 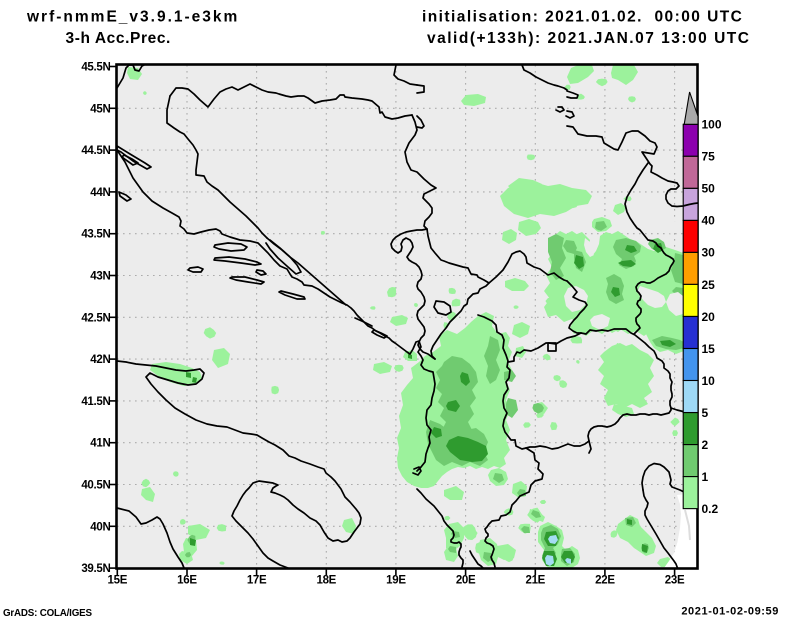 What do you see at coordinates (118, 38) in the screenshot?
I see `svg-text: 3-h Acc.Prec.` at bounding box center [118, 38].